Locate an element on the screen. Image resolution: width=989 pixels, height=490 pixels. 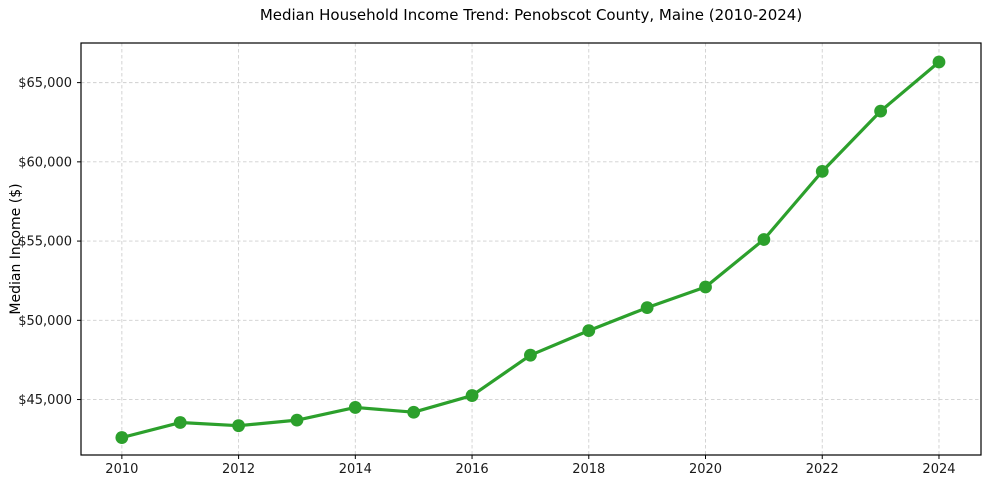
y-tick-label: $60,000 is located at coordinates (45, 162).